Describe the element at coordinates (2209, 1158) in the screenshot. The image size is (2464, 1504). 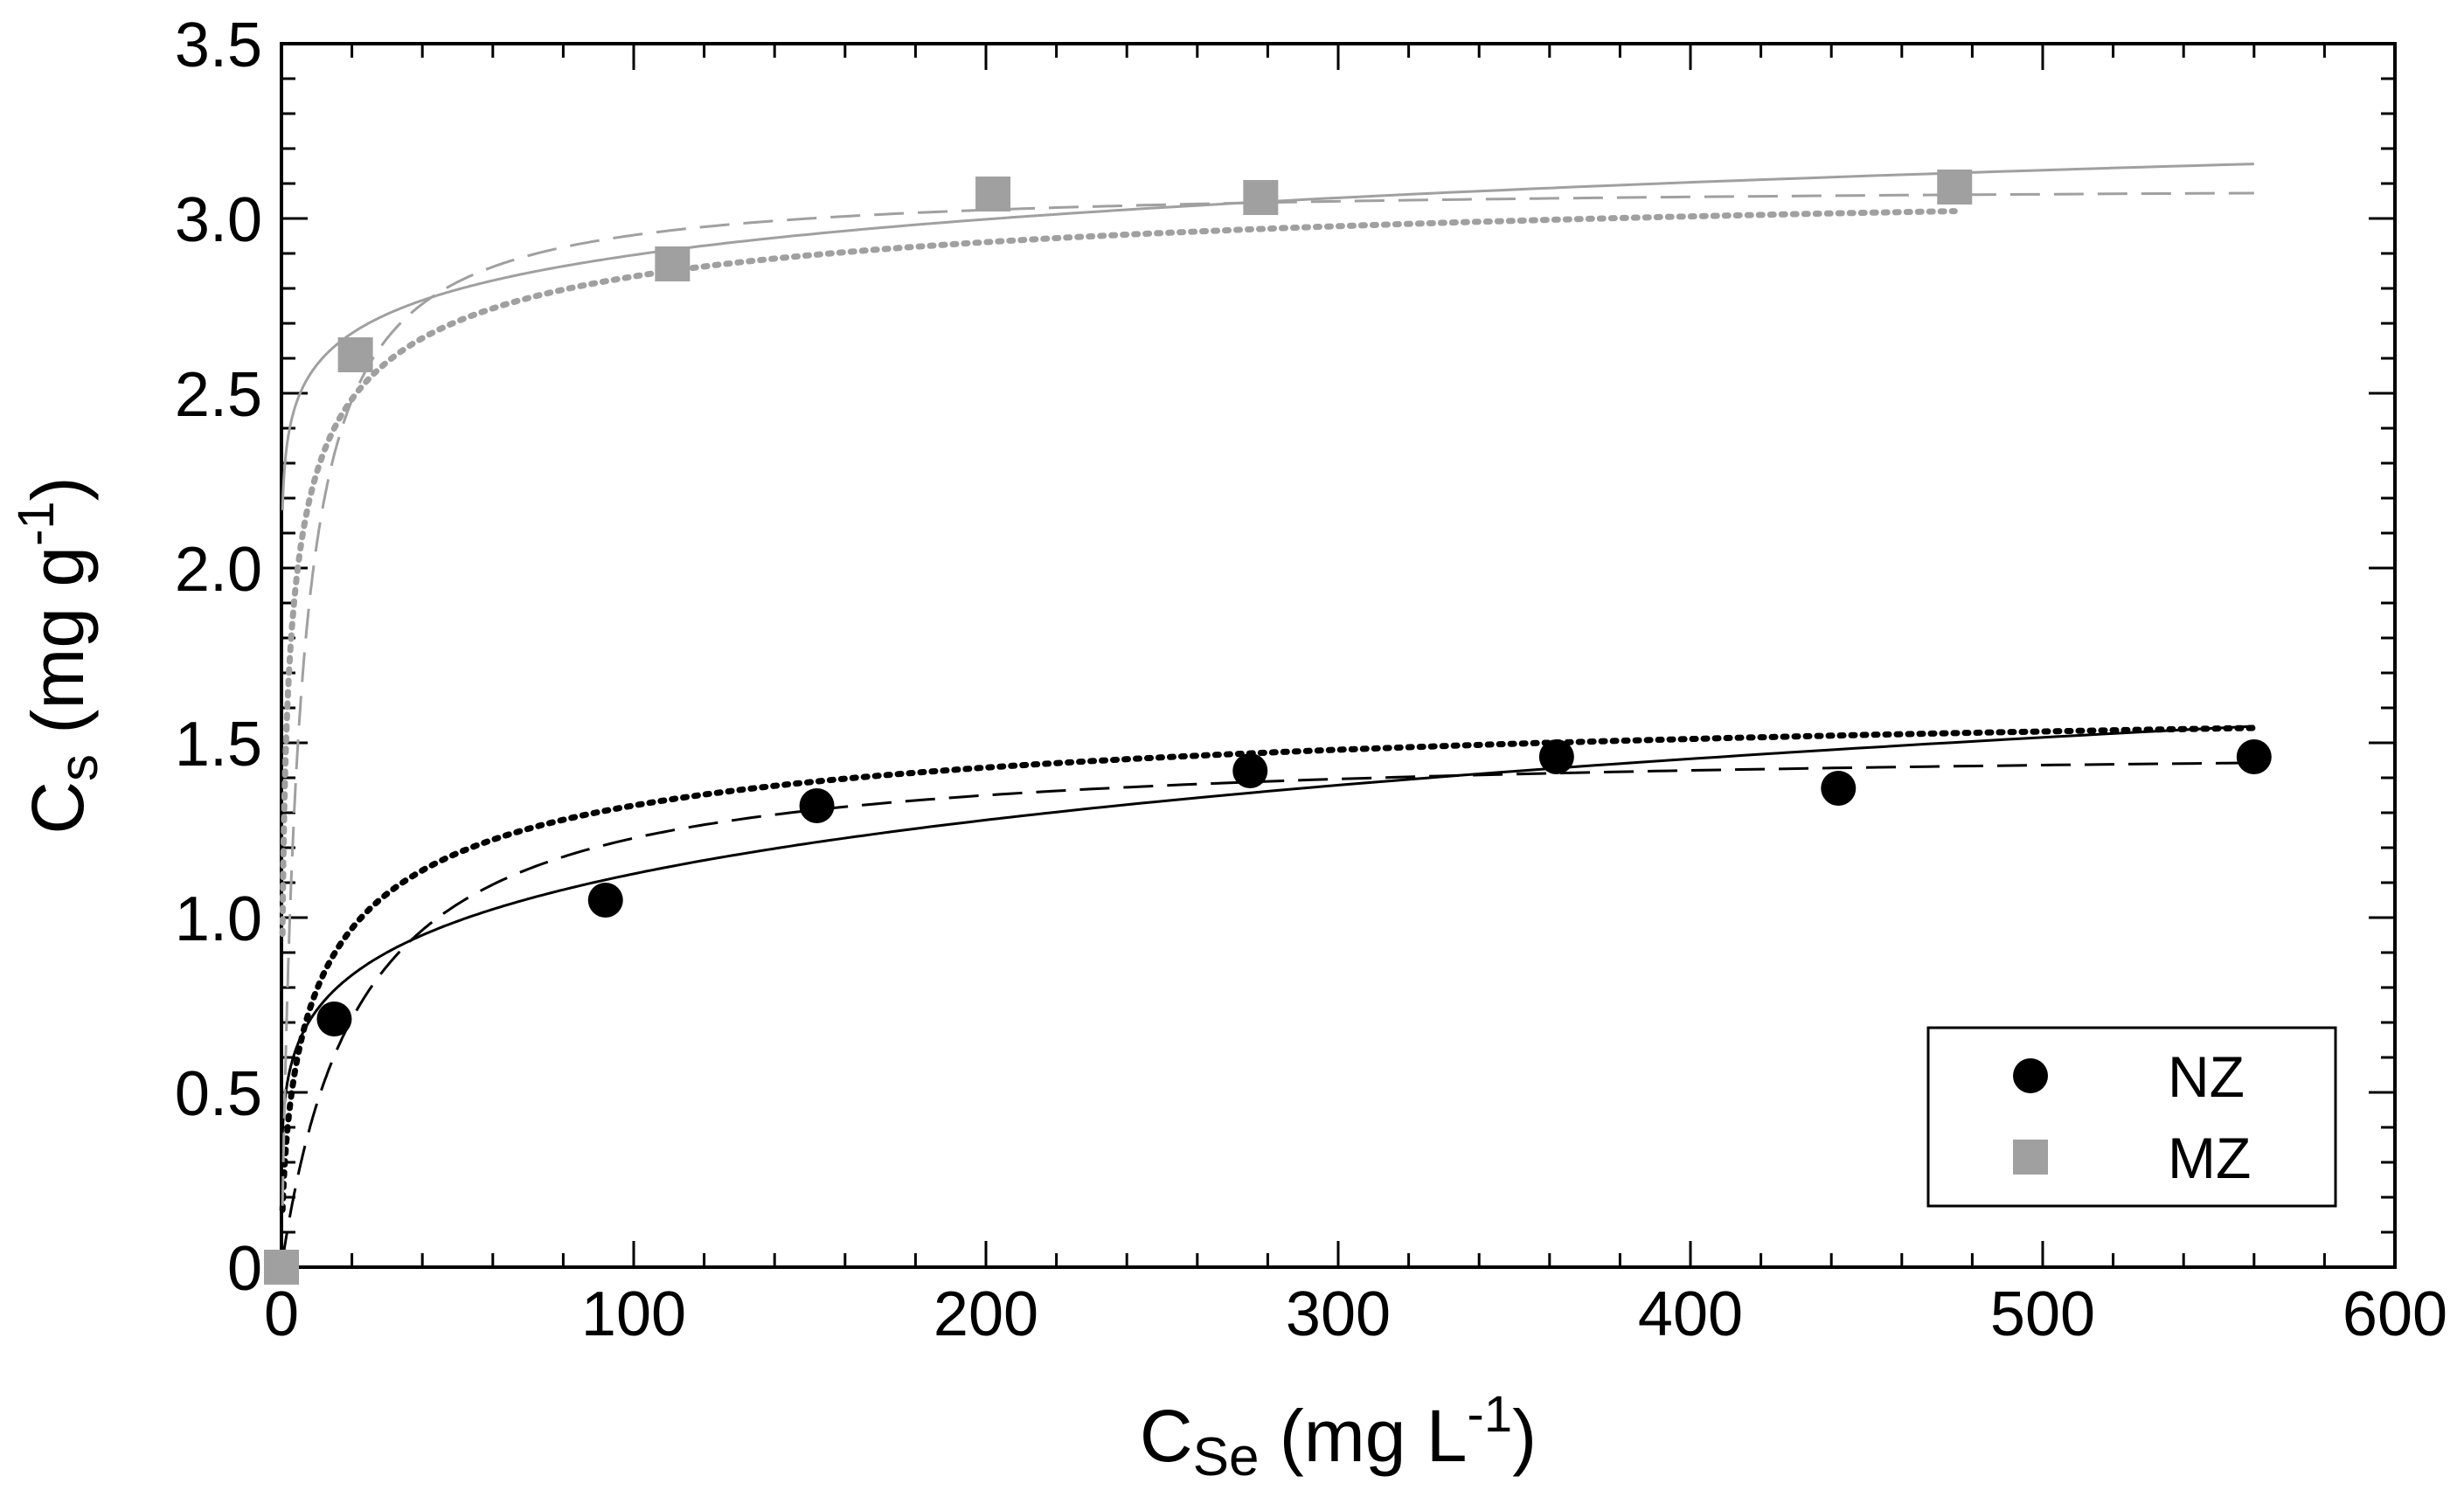
I see `legend-label-mz: MZ` at that location.